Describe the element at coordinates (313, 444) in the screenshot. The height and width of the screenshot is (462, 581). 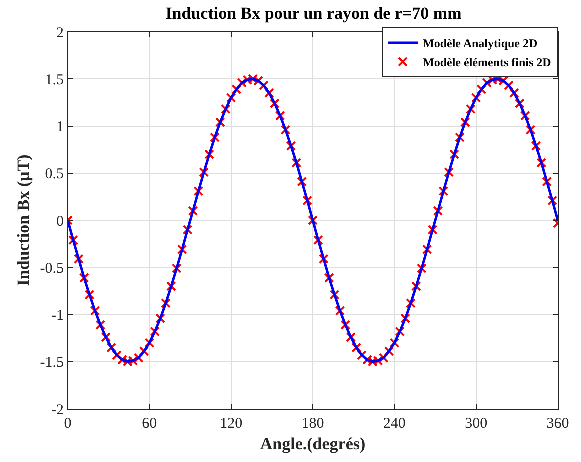
I see `x-axis-title: Angle.(degrés)` at that location.